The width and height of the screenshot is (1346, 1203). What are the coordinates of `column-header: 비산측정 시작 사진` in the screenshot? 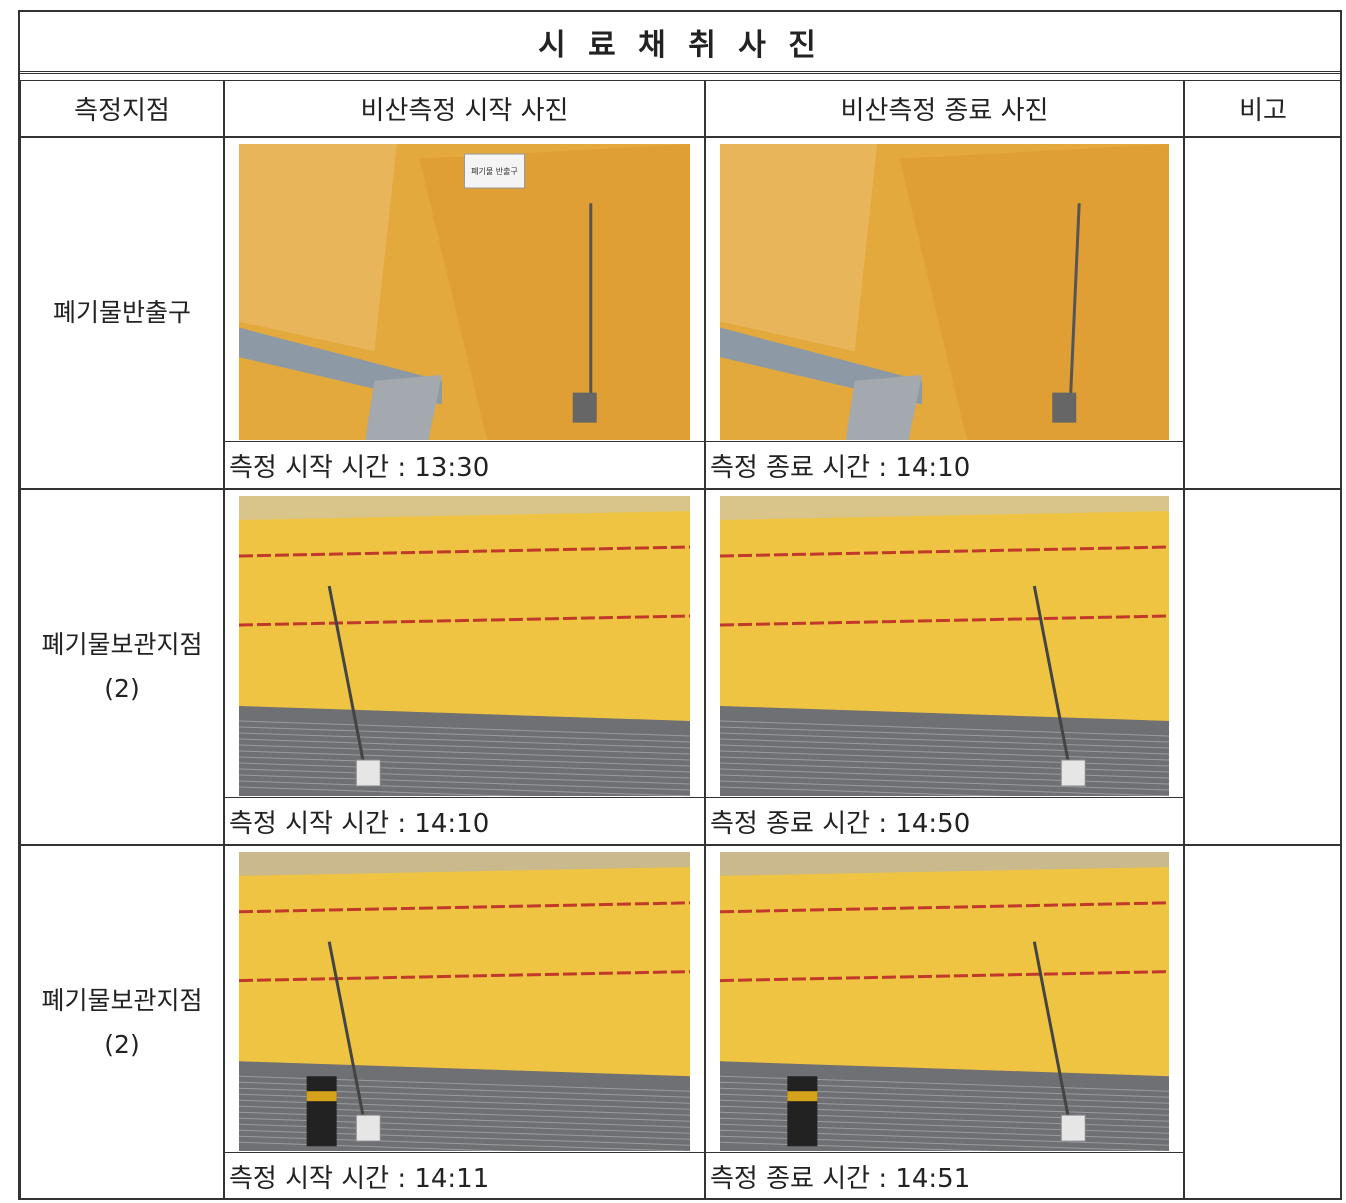 It's located at (464, 108).